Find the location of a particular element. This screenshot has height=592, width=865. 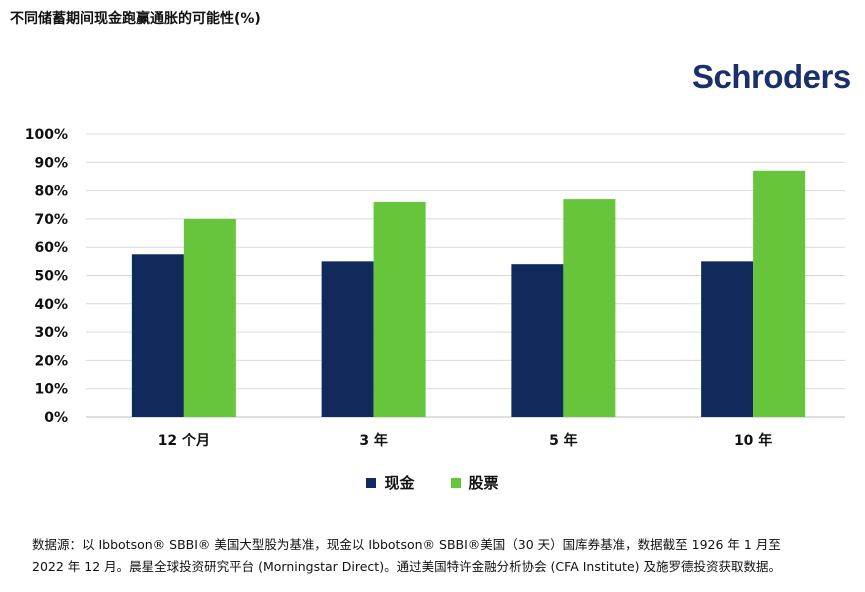

schroders-logo: Schroders is located at coordinates (771, 76).